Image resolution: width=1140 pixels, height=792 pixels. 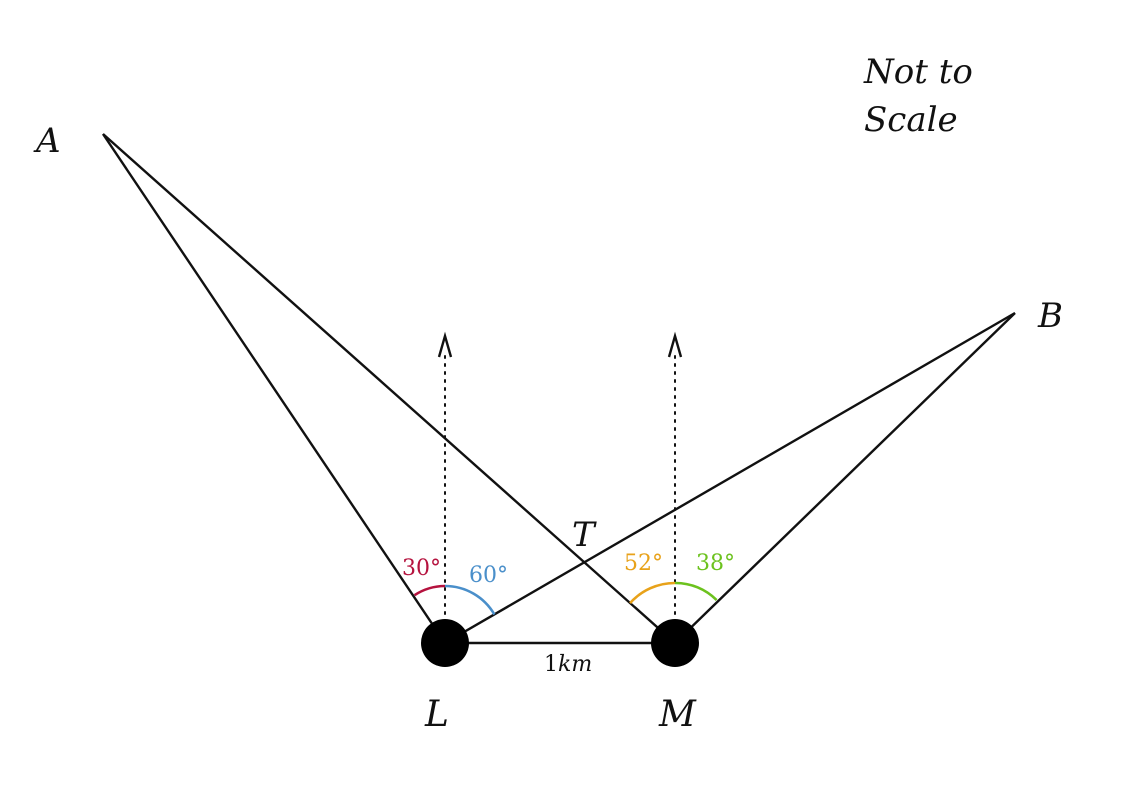 What do you see at coordinates (488, 575) in the screenshot?
I see `angle-label-L-right: 60°` at bounding box center [488, 575].